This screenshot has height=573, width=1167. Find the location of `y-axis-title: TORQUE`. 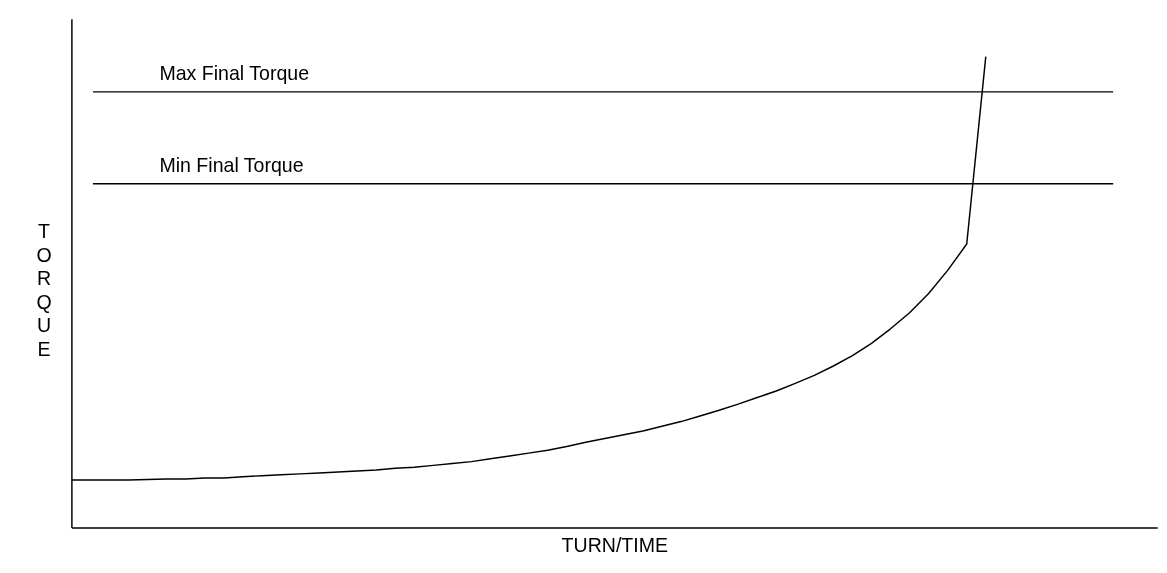

y-axis-title: TORQUE is located at coordinates (44, 290).